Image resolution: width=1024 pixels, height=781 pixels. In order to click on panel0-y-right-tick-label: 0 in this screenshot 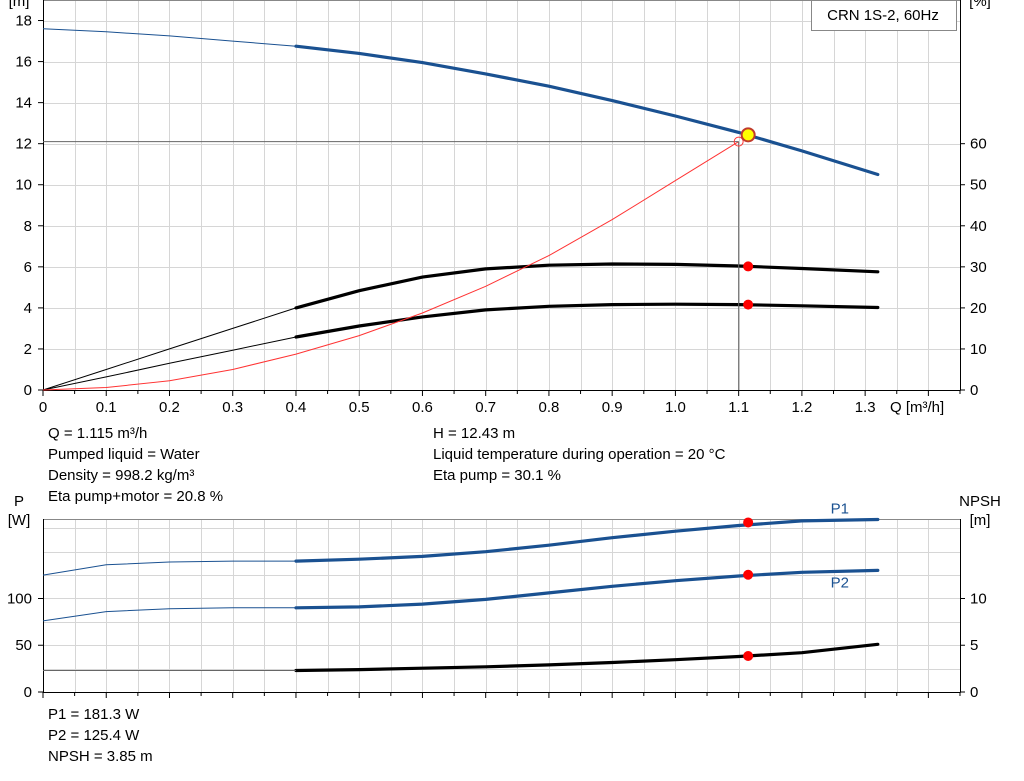, I will do `click(974, 390)`.